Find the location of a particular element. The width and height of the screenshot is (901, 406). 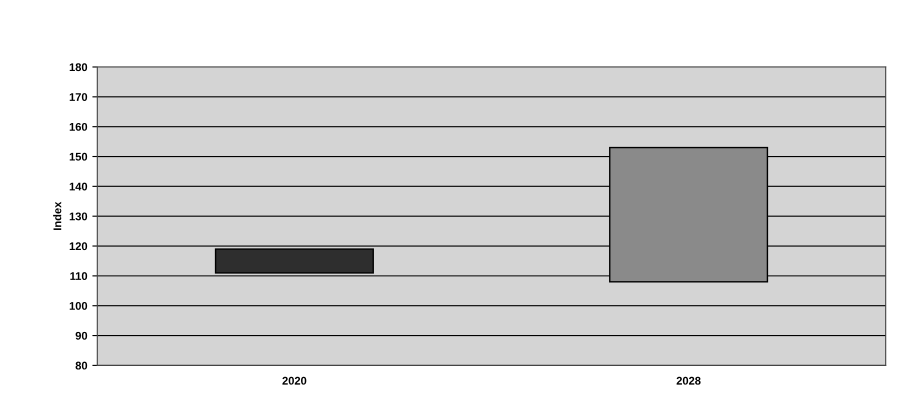

x-tick-label: 2028 is located at coordinates (688, 380).